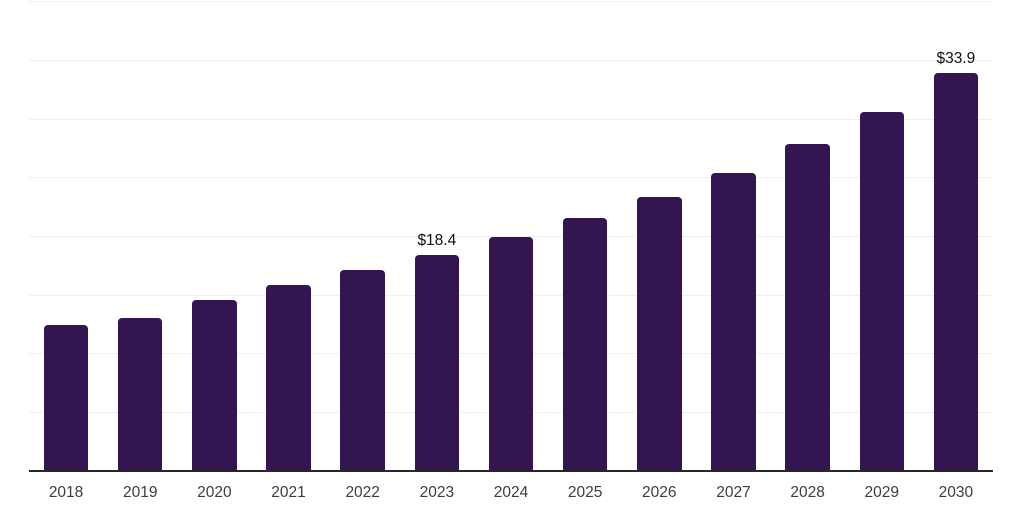 The width and height of the screenshot is (1024, 512). Describe the element at coordinates (140, 492) in the screenshot. I see `x-tick-label-2019: 2019` at that location.